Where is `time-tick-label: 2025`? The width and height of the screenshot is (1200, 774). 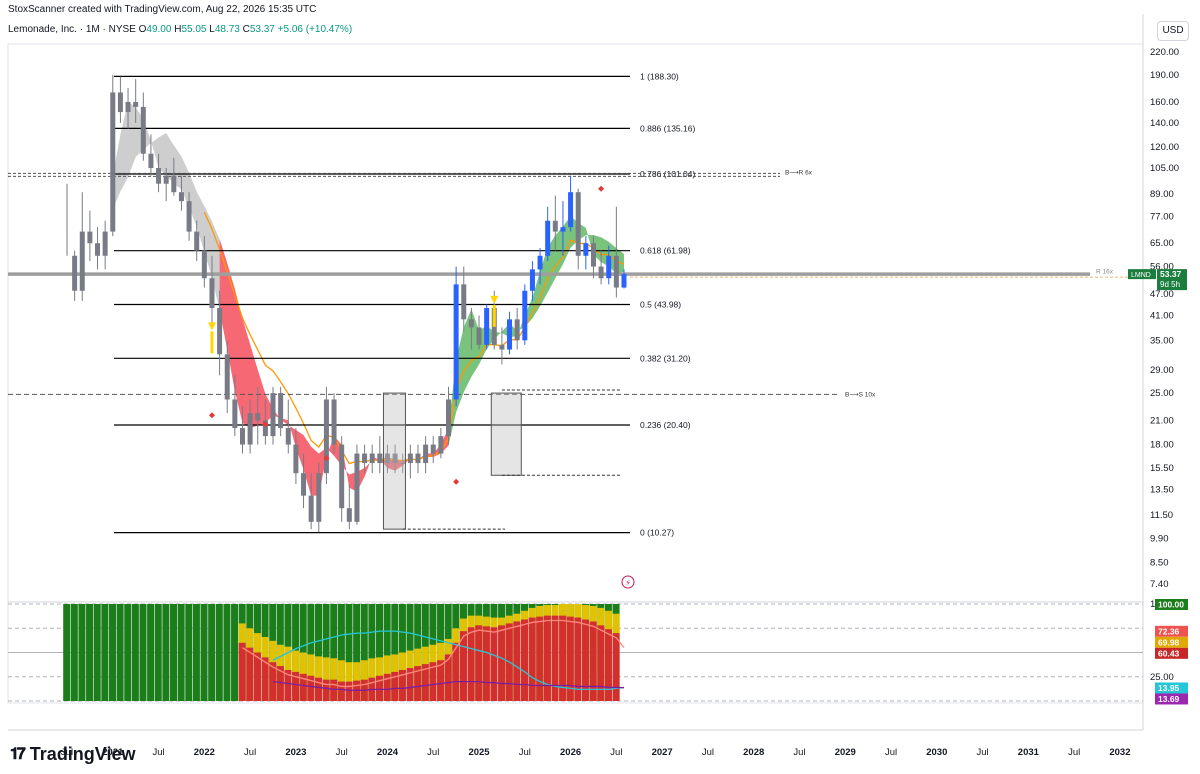
time-tick-label: 2025 is located at coordinates (479, 752).